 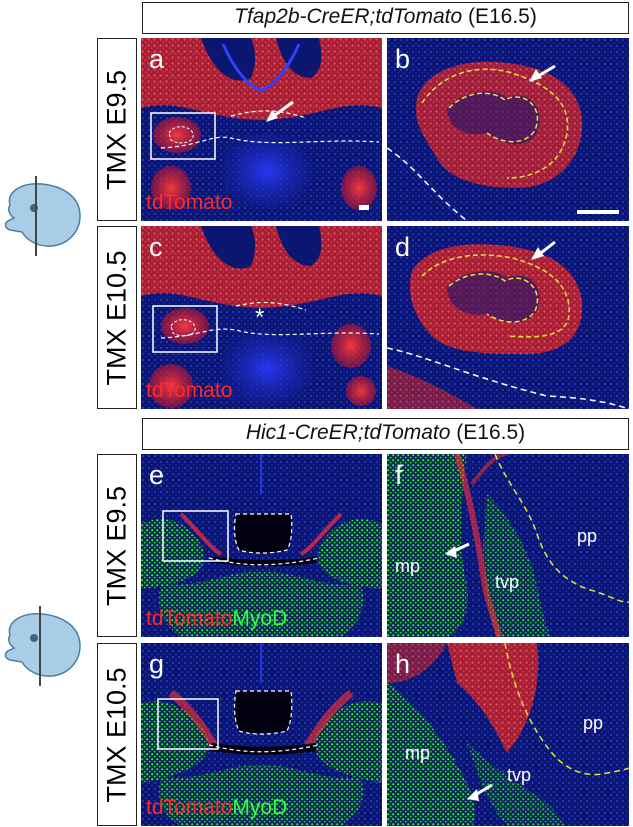 I want to click on panel-letter: c, so click(x=156, y=247).